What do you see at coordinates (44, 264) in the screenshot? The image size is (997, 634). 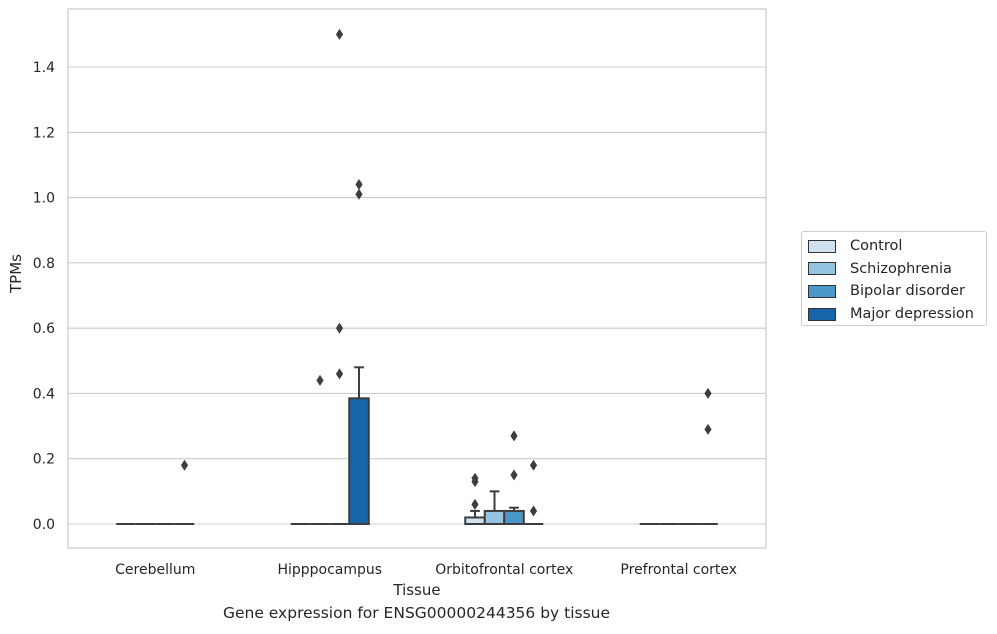 I see `y-tick-label: 0.8` at bounding box center [44, 264].